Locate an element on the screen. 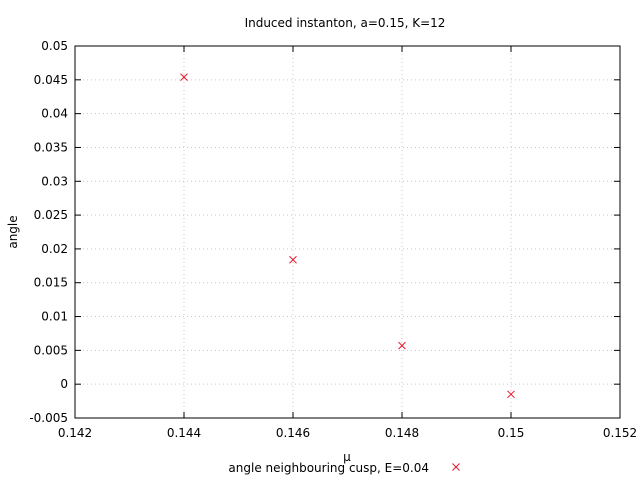  x-tick-label: 0.142 is located at coordinates (75, 433).